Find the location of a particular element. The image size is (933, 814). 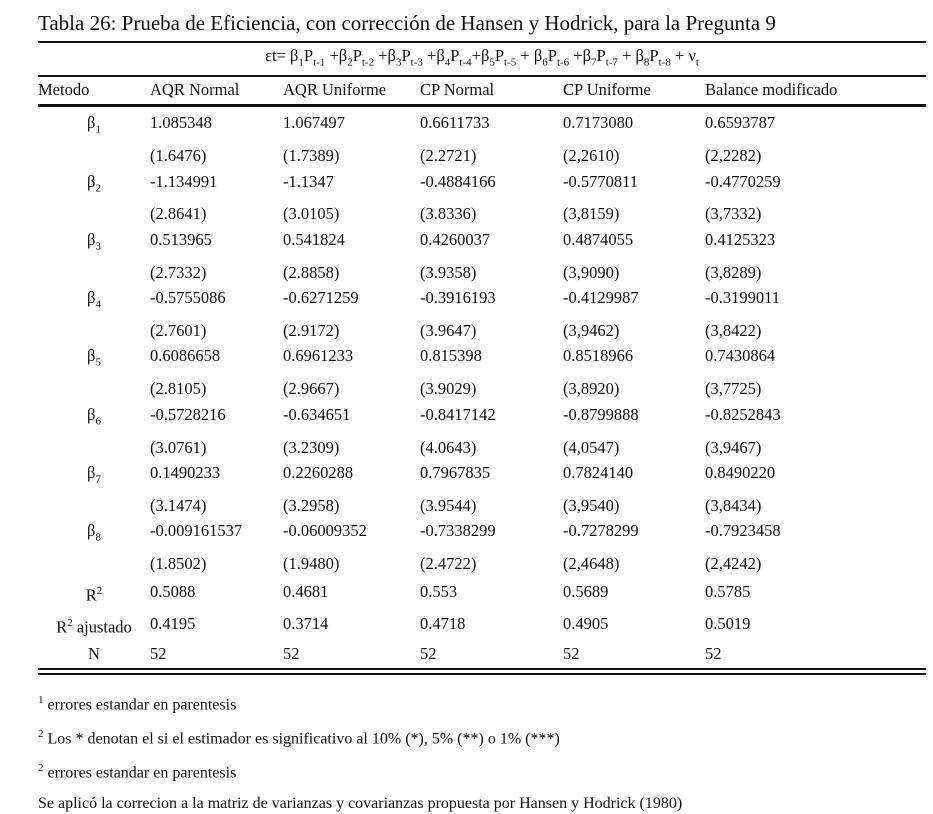

stat-value: 0.4905 is located at coordinates (586, 624).